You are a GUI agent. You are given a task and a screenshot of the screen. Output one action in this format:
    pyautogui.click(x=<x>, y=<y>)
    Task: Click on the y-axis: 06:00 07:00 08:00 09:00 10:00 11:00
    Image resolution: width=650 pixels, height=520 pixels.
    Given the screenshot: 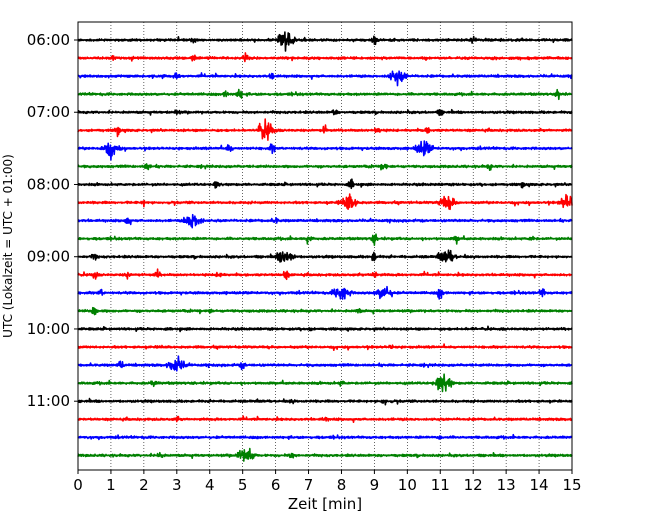 What is the action you would take?
    pyautogui.click(x=52, y=220)
    